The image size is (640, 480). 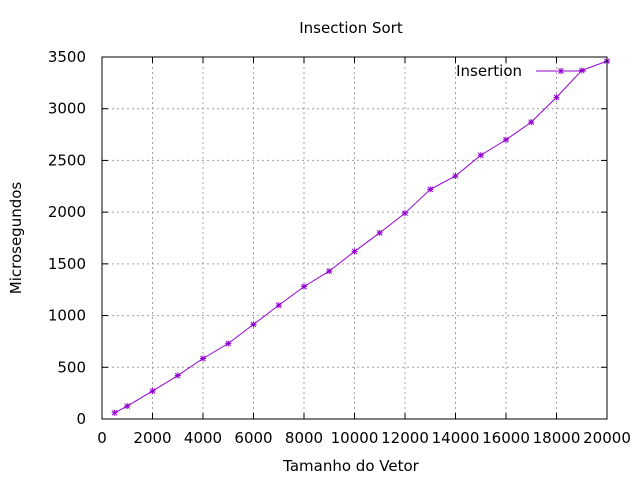 What do you see at coordinates (506, 438) in the screenshot?
I see `x-tick-label: 16000` at bounding box center [506, 438].